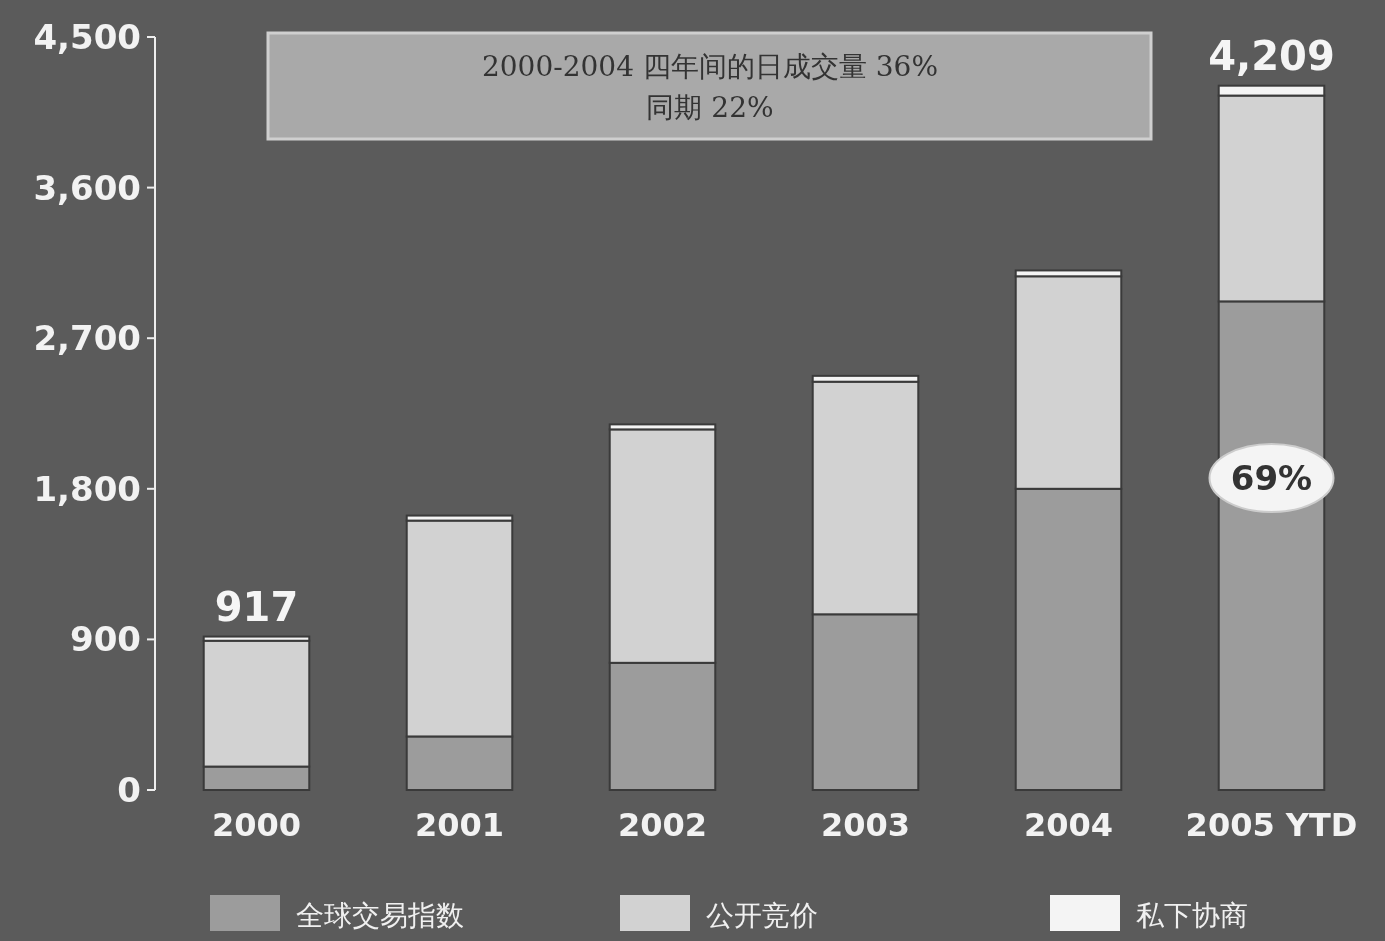 This screenshot has width=1385, height=941. Describe the element at coordinates (256, 606) in the screenshot. I see `total-label: 917` at that location.